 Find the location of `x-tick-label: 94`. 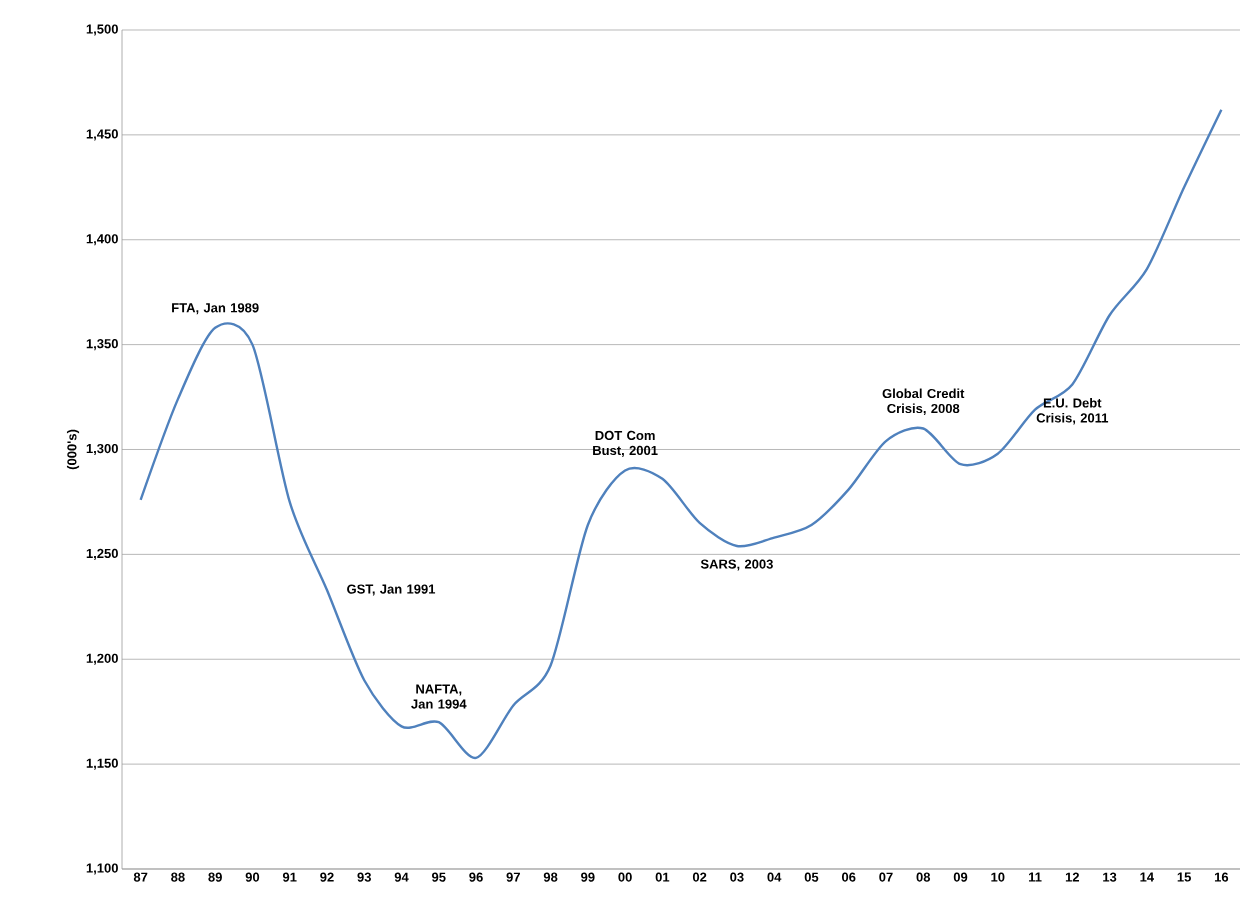

x-tick-label: 94 is located at coordinates (401, 877).